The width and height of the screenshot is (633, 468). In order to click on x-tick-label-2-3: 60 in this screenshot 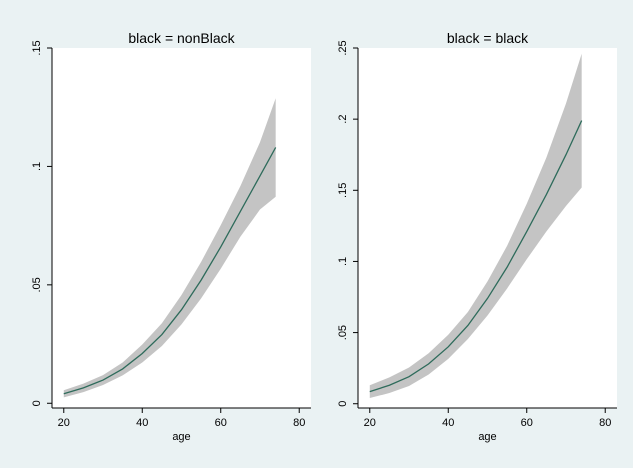, I will do `click(527, 423)`.